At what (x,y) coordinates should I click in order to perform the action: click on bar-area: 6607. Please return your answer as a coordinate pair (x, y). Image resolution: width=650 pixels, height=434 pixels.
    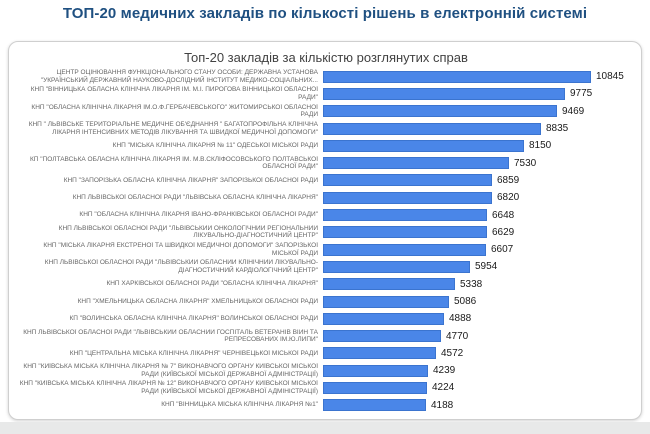
    Looking at the image, I should click on (478, 249).